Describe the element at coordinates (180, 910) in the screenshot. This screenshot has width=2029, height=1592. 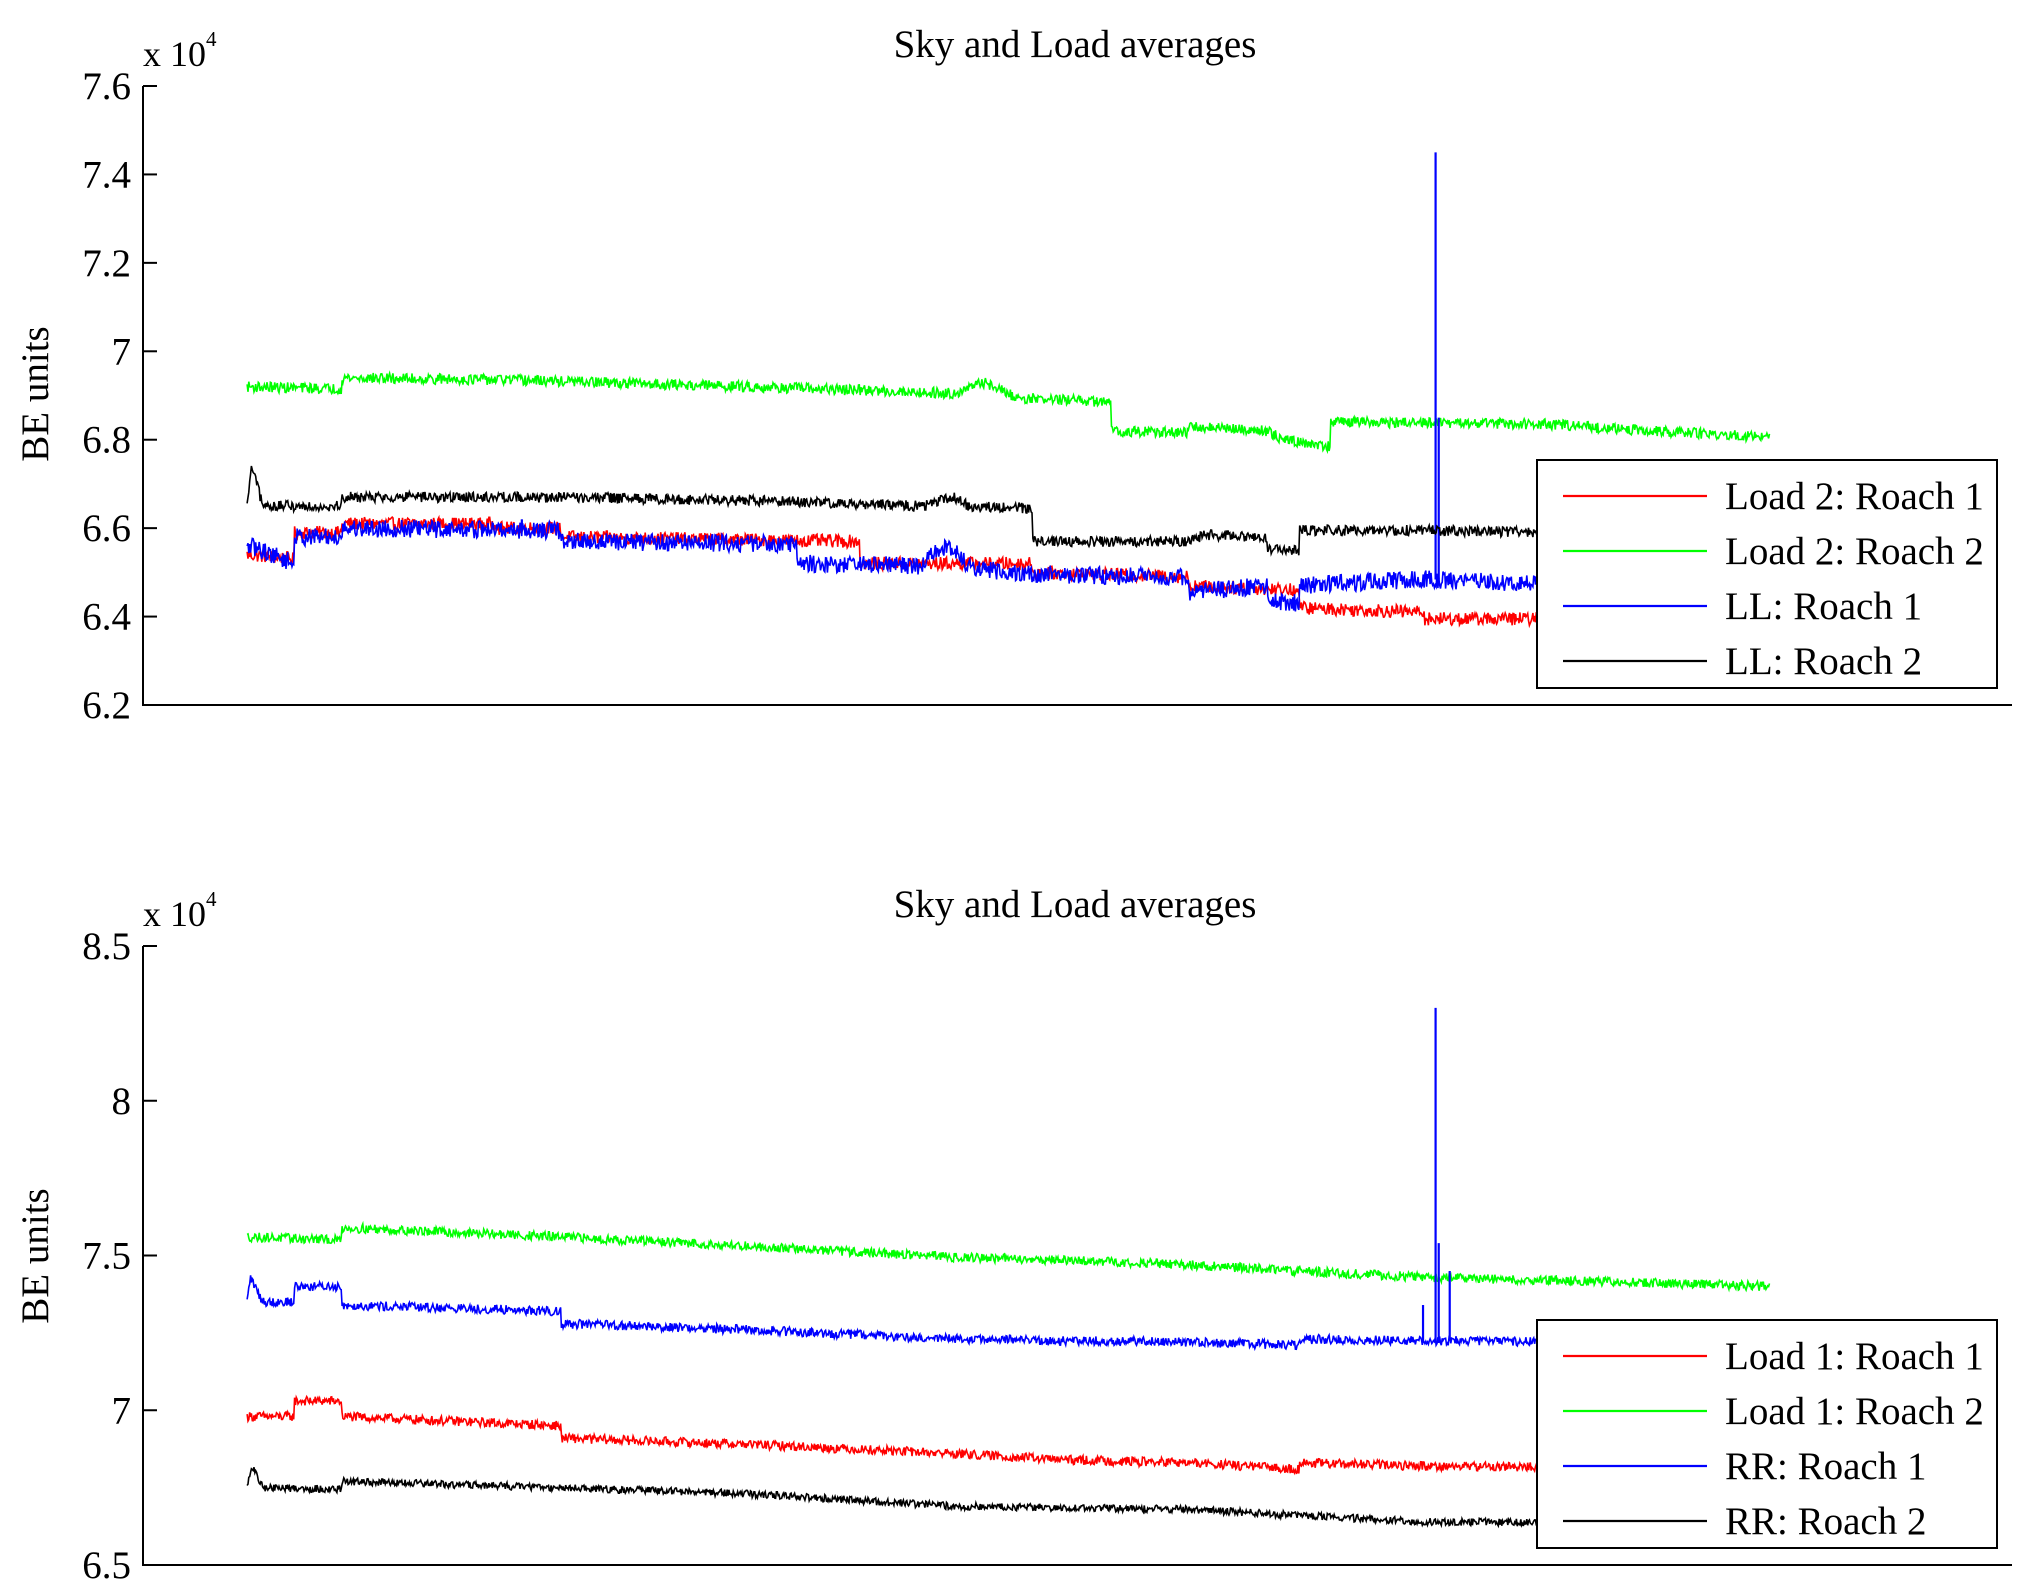
I see `bottom-y-multiplier: x 104` at that location.